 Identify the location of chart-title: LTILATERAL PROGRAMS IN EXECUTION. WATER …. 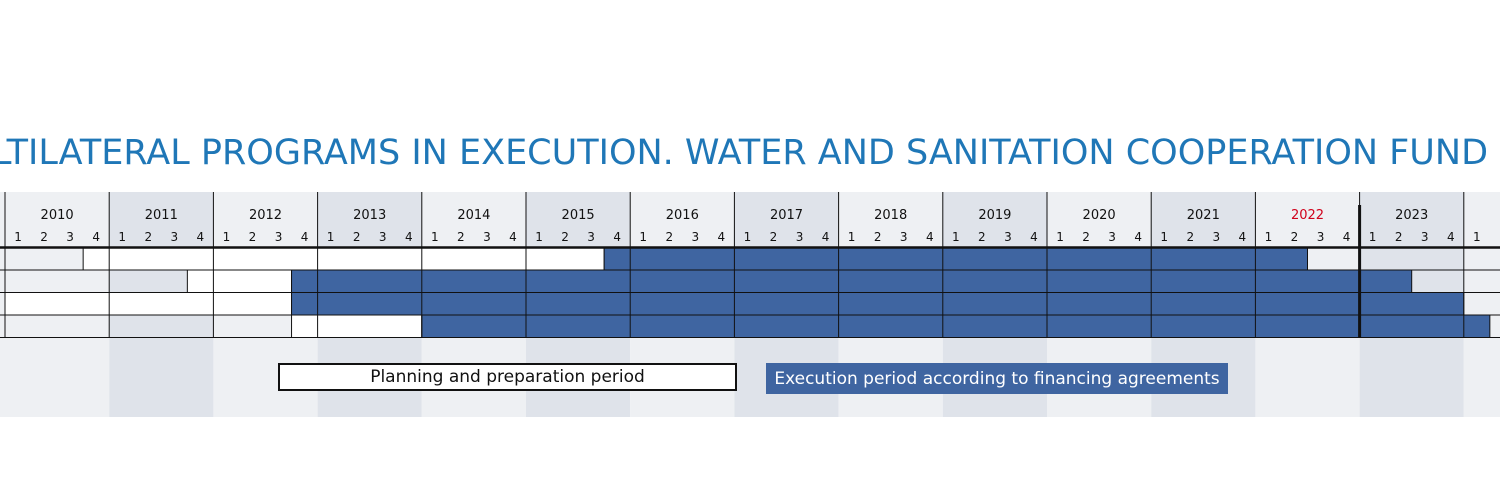
(750, 153).